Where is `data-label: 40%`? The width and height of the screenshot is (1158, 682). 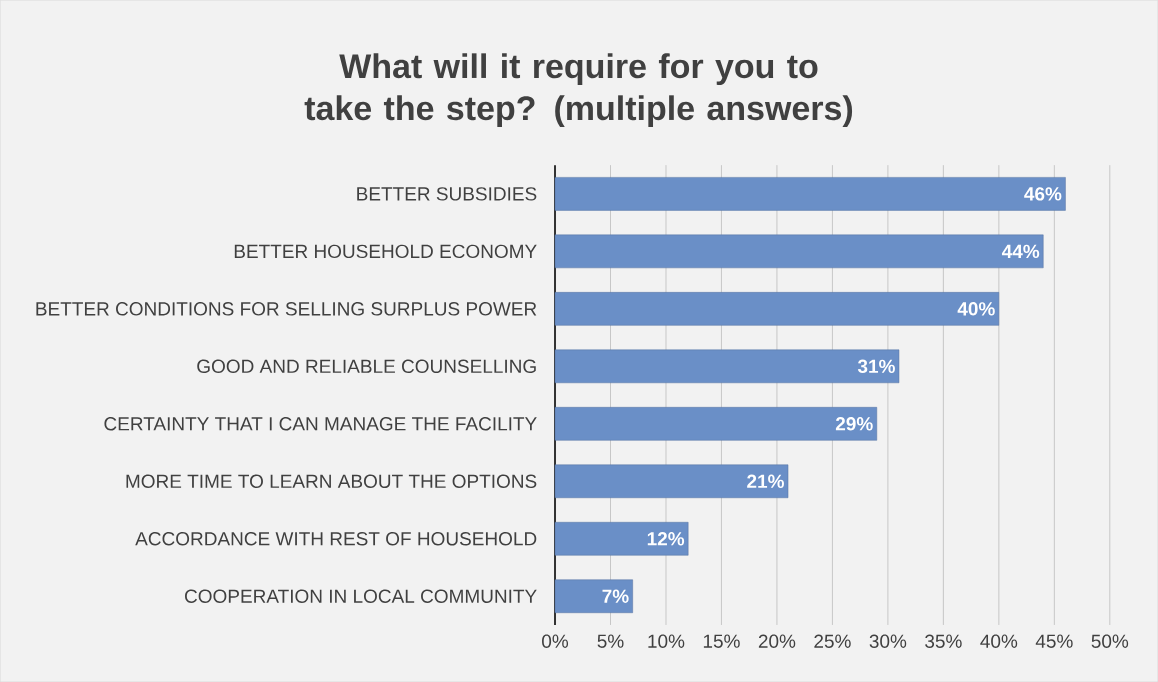
data-label: 40% is located at coordinates (976, 309).